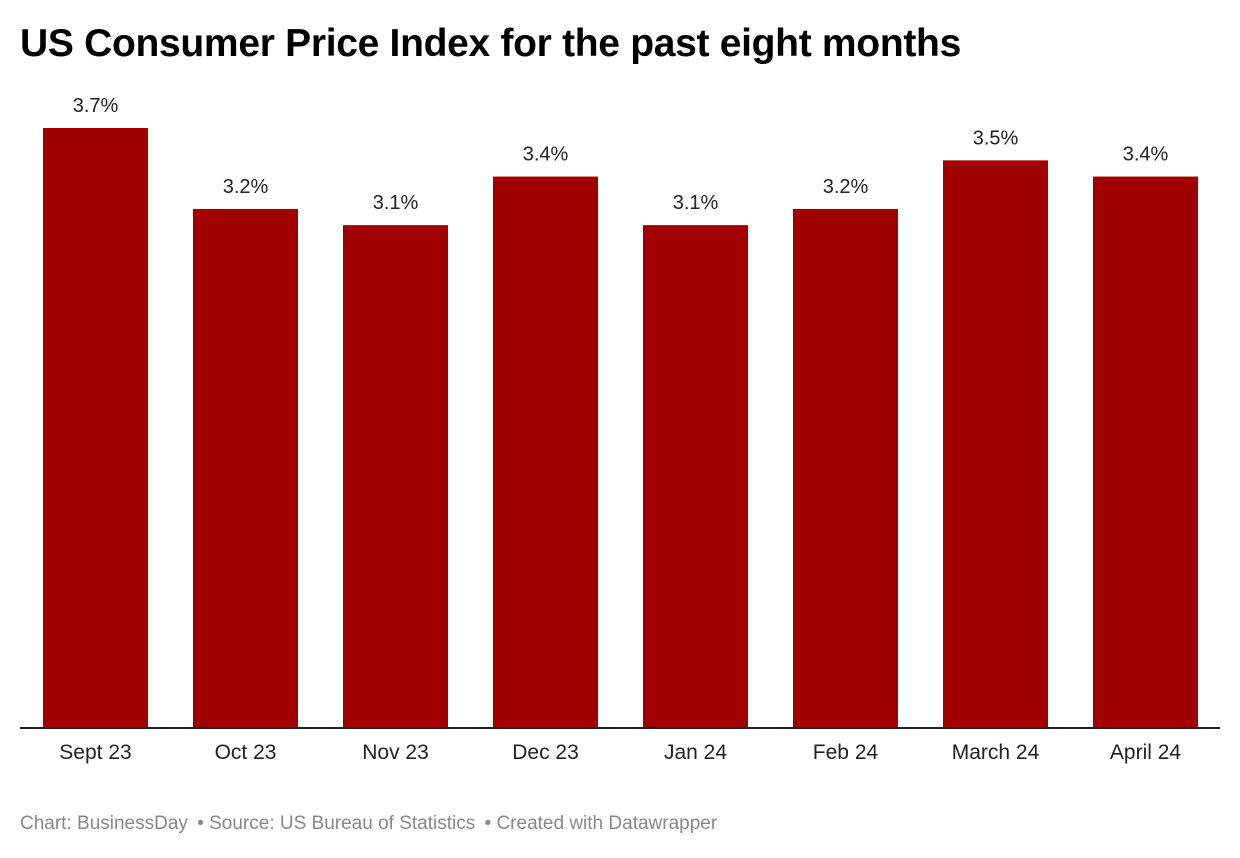 This screenshot has width=1240, height=858. What do you see at coordinates (95, 752) in the screenshot?
I see `x-tick-label: Sept 23` at bounding box center [95, 752].